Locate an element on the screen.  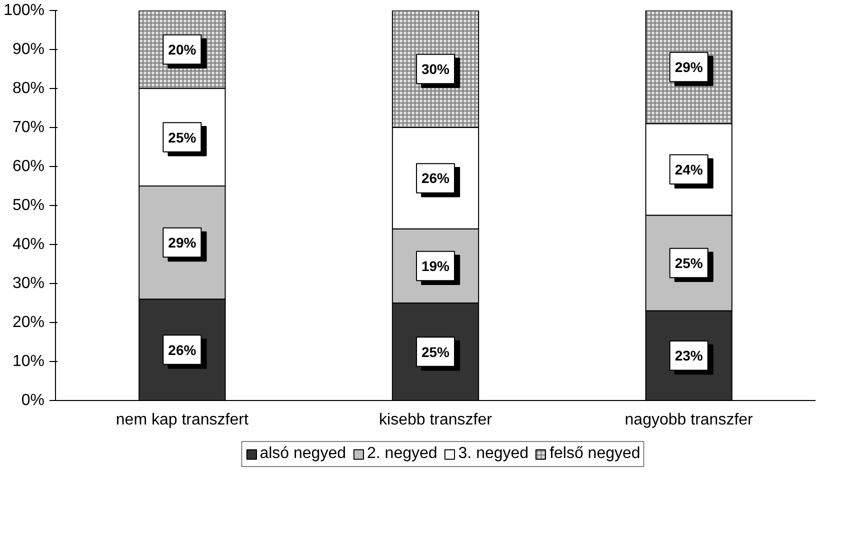
y-tick-label: 50% is located at coordinates (28, 205).